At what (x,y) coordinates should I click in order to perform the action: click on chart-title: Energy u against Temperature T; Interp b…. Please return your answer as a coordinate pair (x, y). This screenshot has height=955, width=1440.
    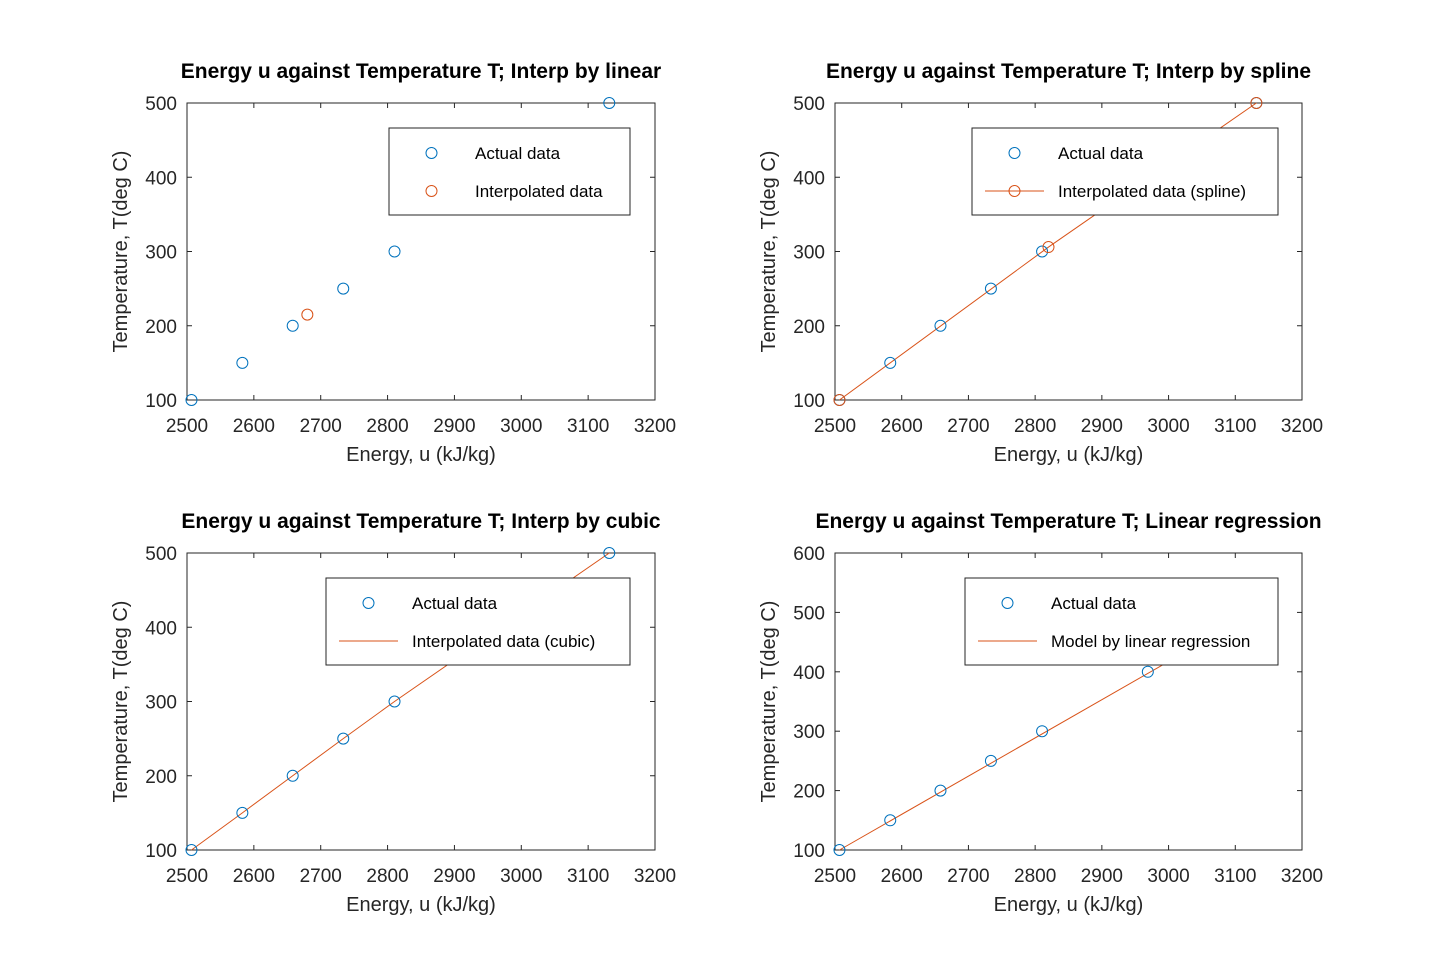
    Looking at the image, I should click on (421, 521).